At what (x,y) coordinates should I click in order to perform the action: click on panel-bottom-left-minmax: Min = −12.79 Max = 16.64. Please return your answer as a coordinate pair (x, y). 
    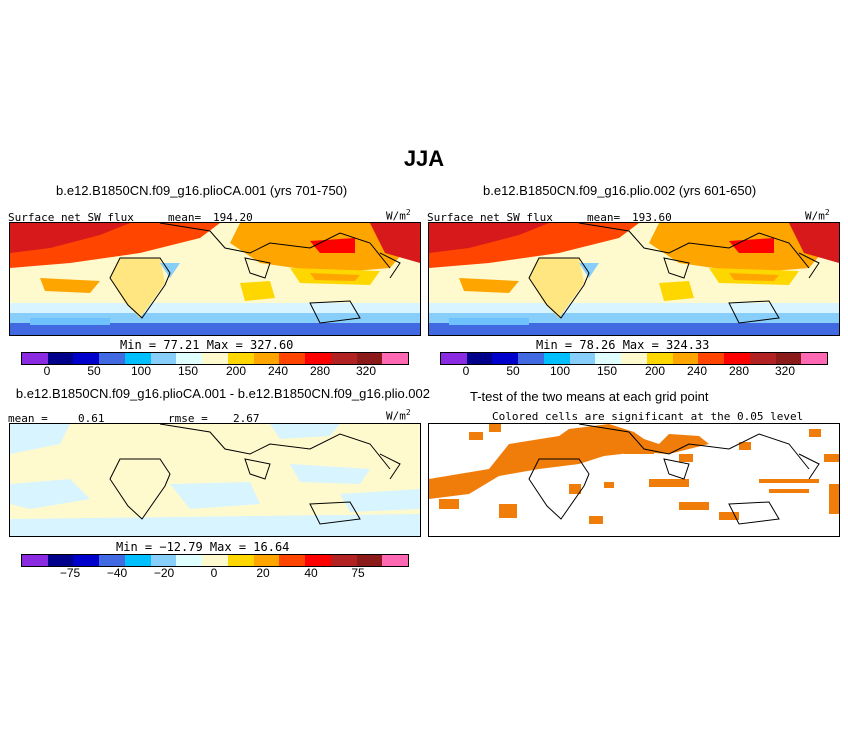
    Looking at the image, I should click on (203, 547).